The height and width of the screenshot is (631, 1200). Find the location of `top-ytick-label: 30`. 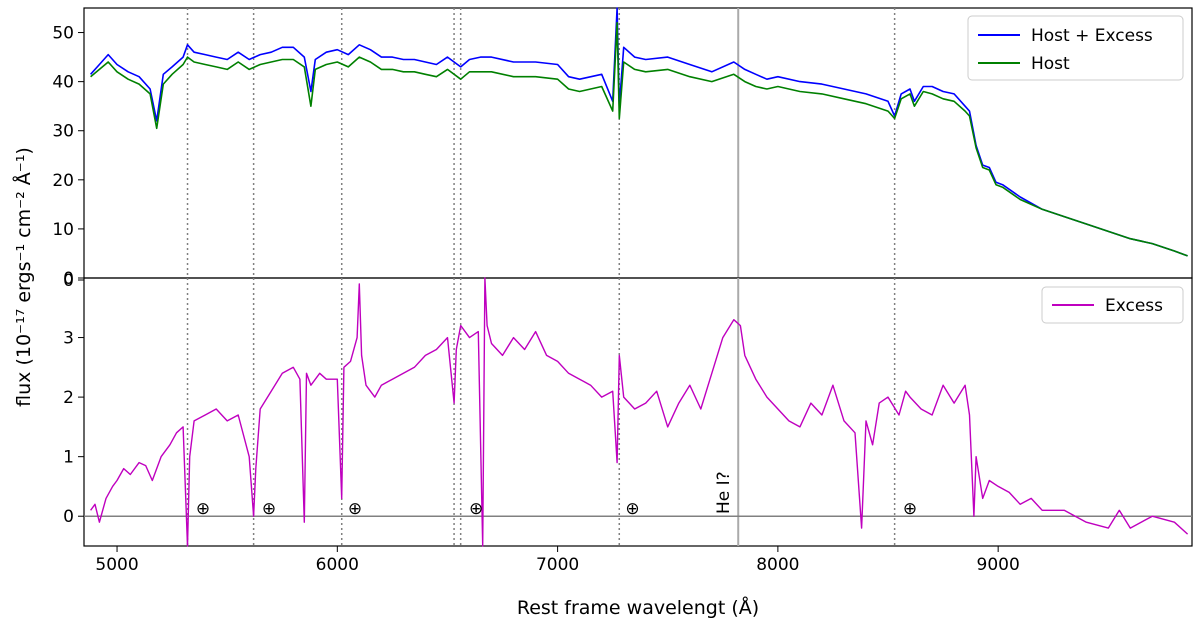

top-ytick-label: 30 is located at coordinates (63, 132).